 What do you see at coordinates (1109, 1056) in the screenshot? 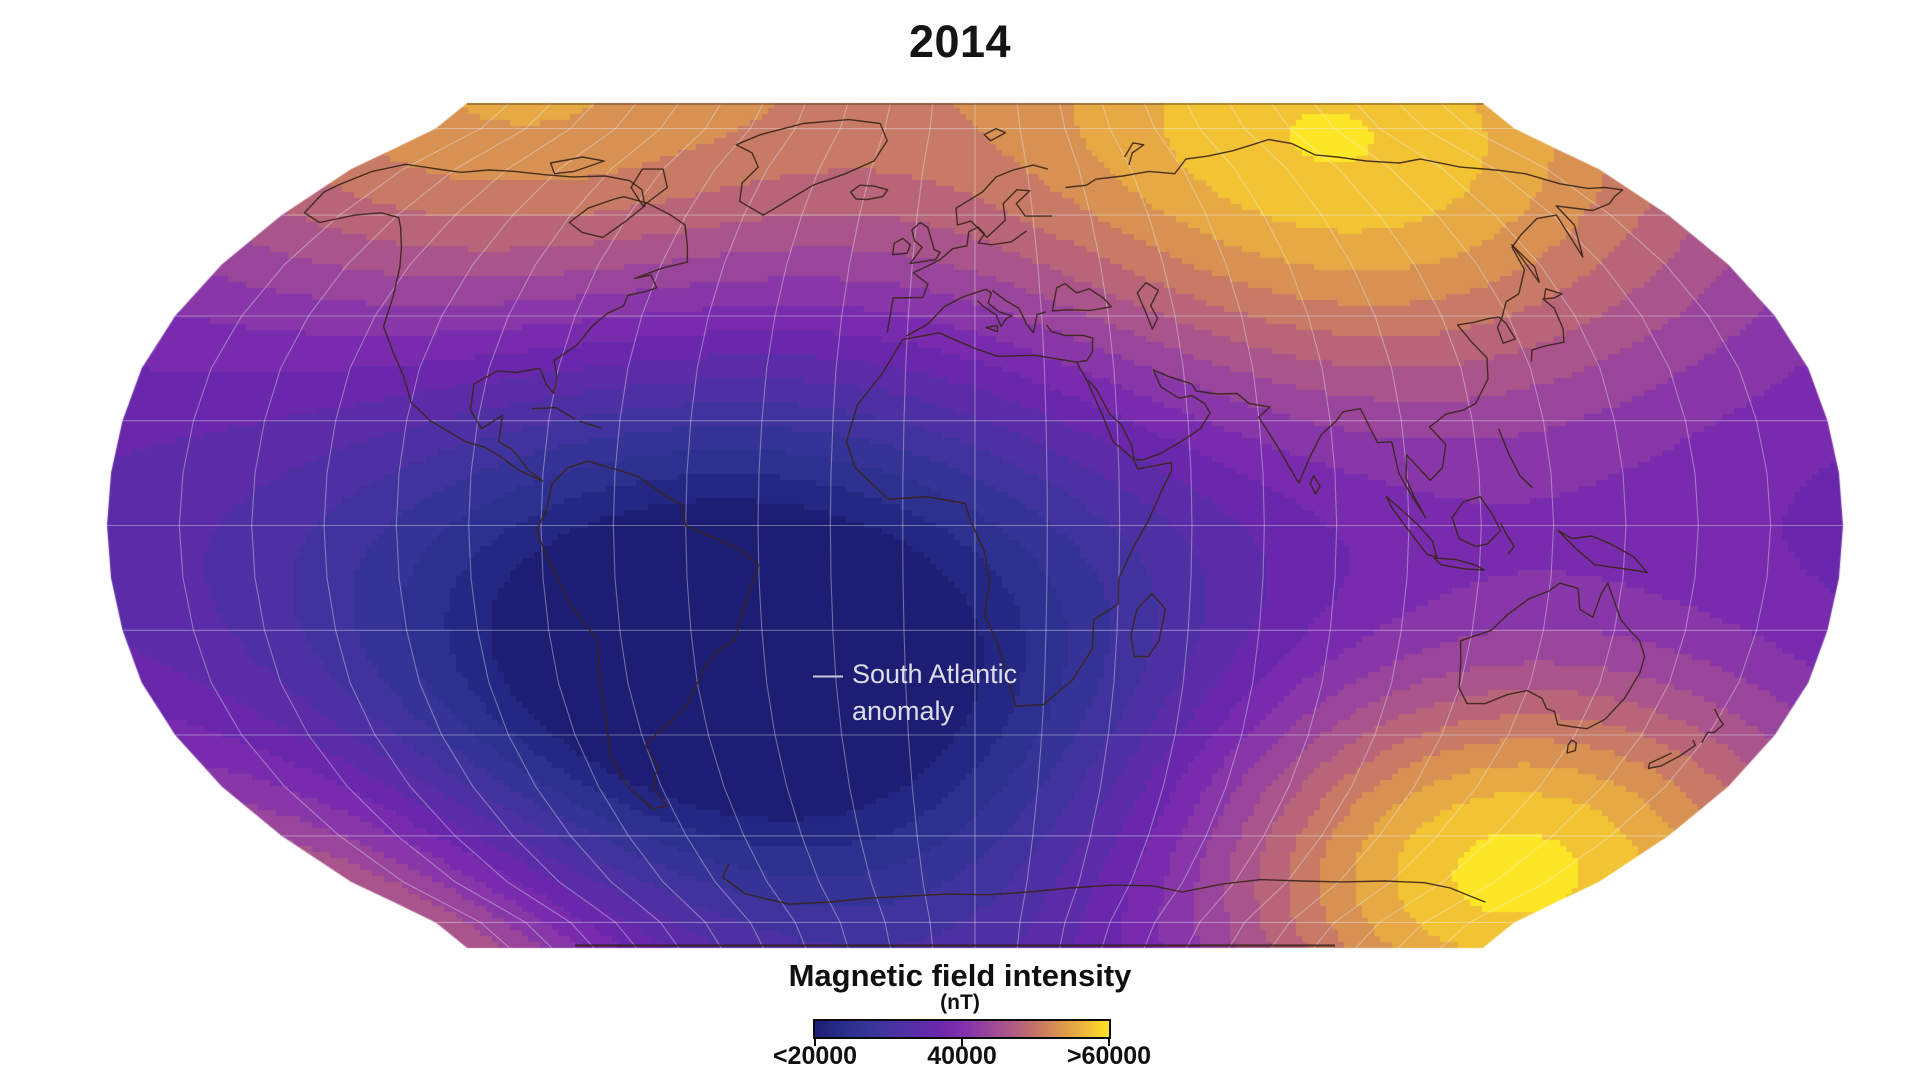
I see `colorbar-label-max: >60000` at bounding box center [1109, 1056].